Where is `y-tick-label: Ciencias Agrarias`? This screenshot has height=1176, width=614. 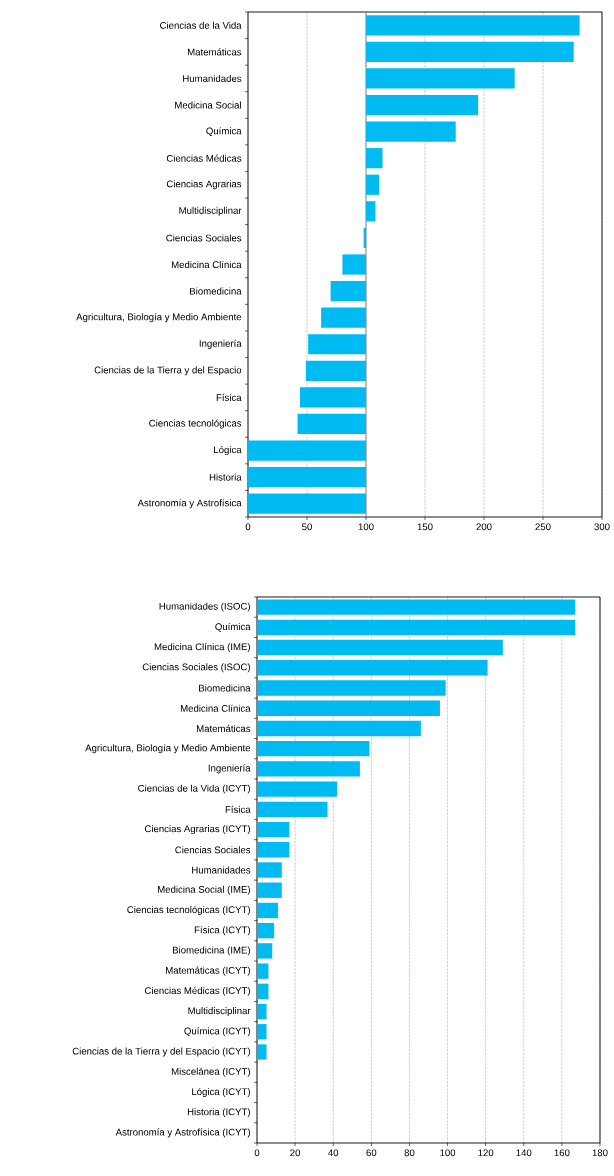
y-tick-label: Ciencias Agrarias is located at coordinates (204, 185).